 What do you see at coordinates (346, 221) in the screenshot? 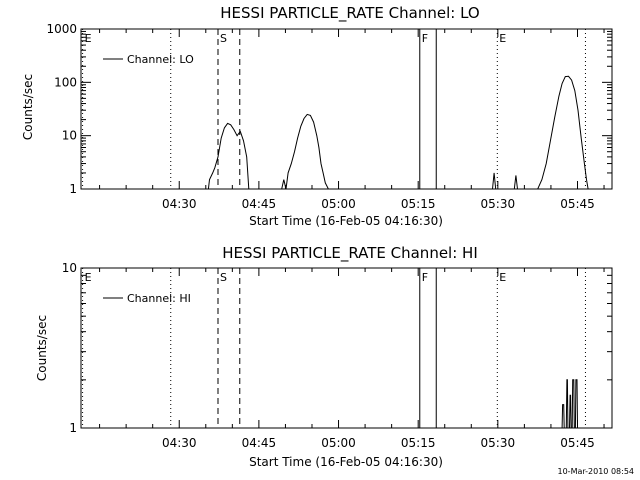
I see `x-axis-label-lo: Start Time (16-Feb-05 04:16:30)` at bounding box center [346, 221].